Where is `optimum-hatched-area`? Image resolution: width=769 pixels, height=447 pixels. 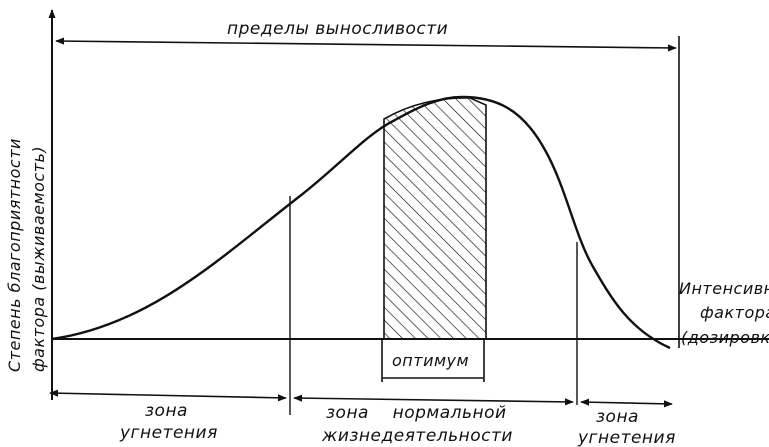
optimum-hatched-area is located at coordinates (435, 218).